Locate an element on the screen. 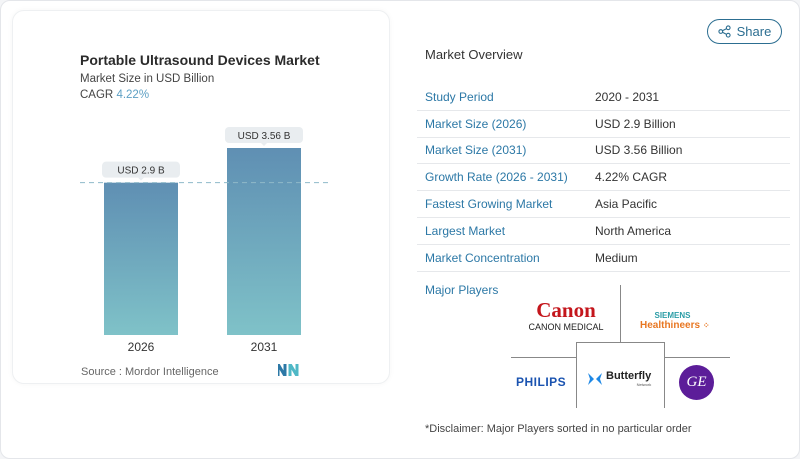  philips-logo: PHILIPS is located at coordinates (541, 382).